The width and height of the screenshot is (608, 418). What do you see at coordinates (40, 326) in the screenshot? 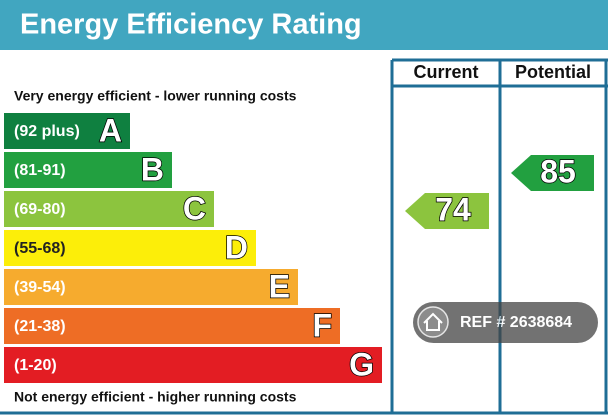
I see `band-range: (21-38)` at bounding box center [40, 326].